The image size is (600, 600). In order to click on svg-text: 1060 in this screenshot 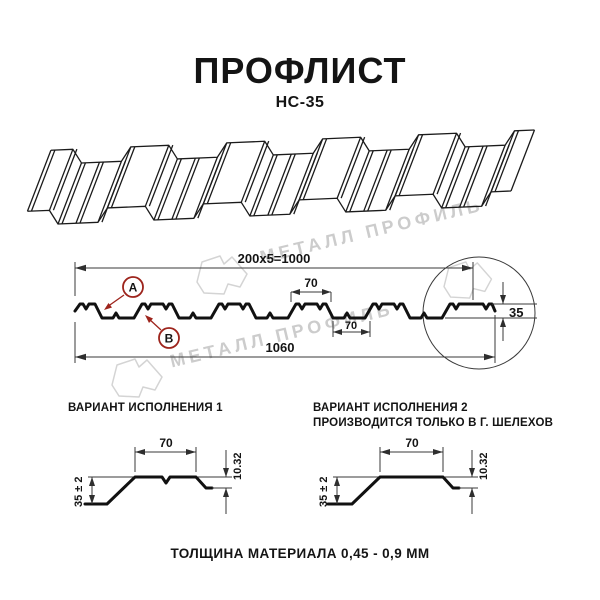, I will do `click(280, 347)`.